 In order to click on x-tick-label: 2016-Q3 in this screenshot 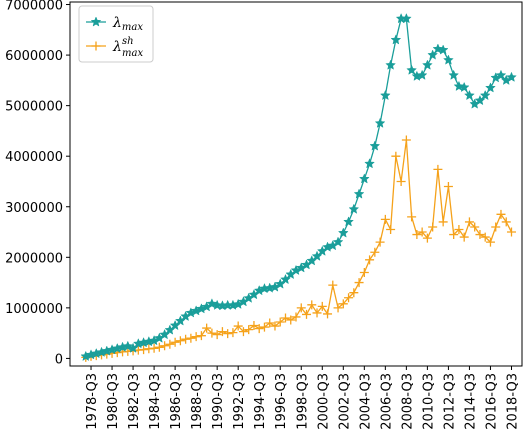, I will do `click(491, 401)`.